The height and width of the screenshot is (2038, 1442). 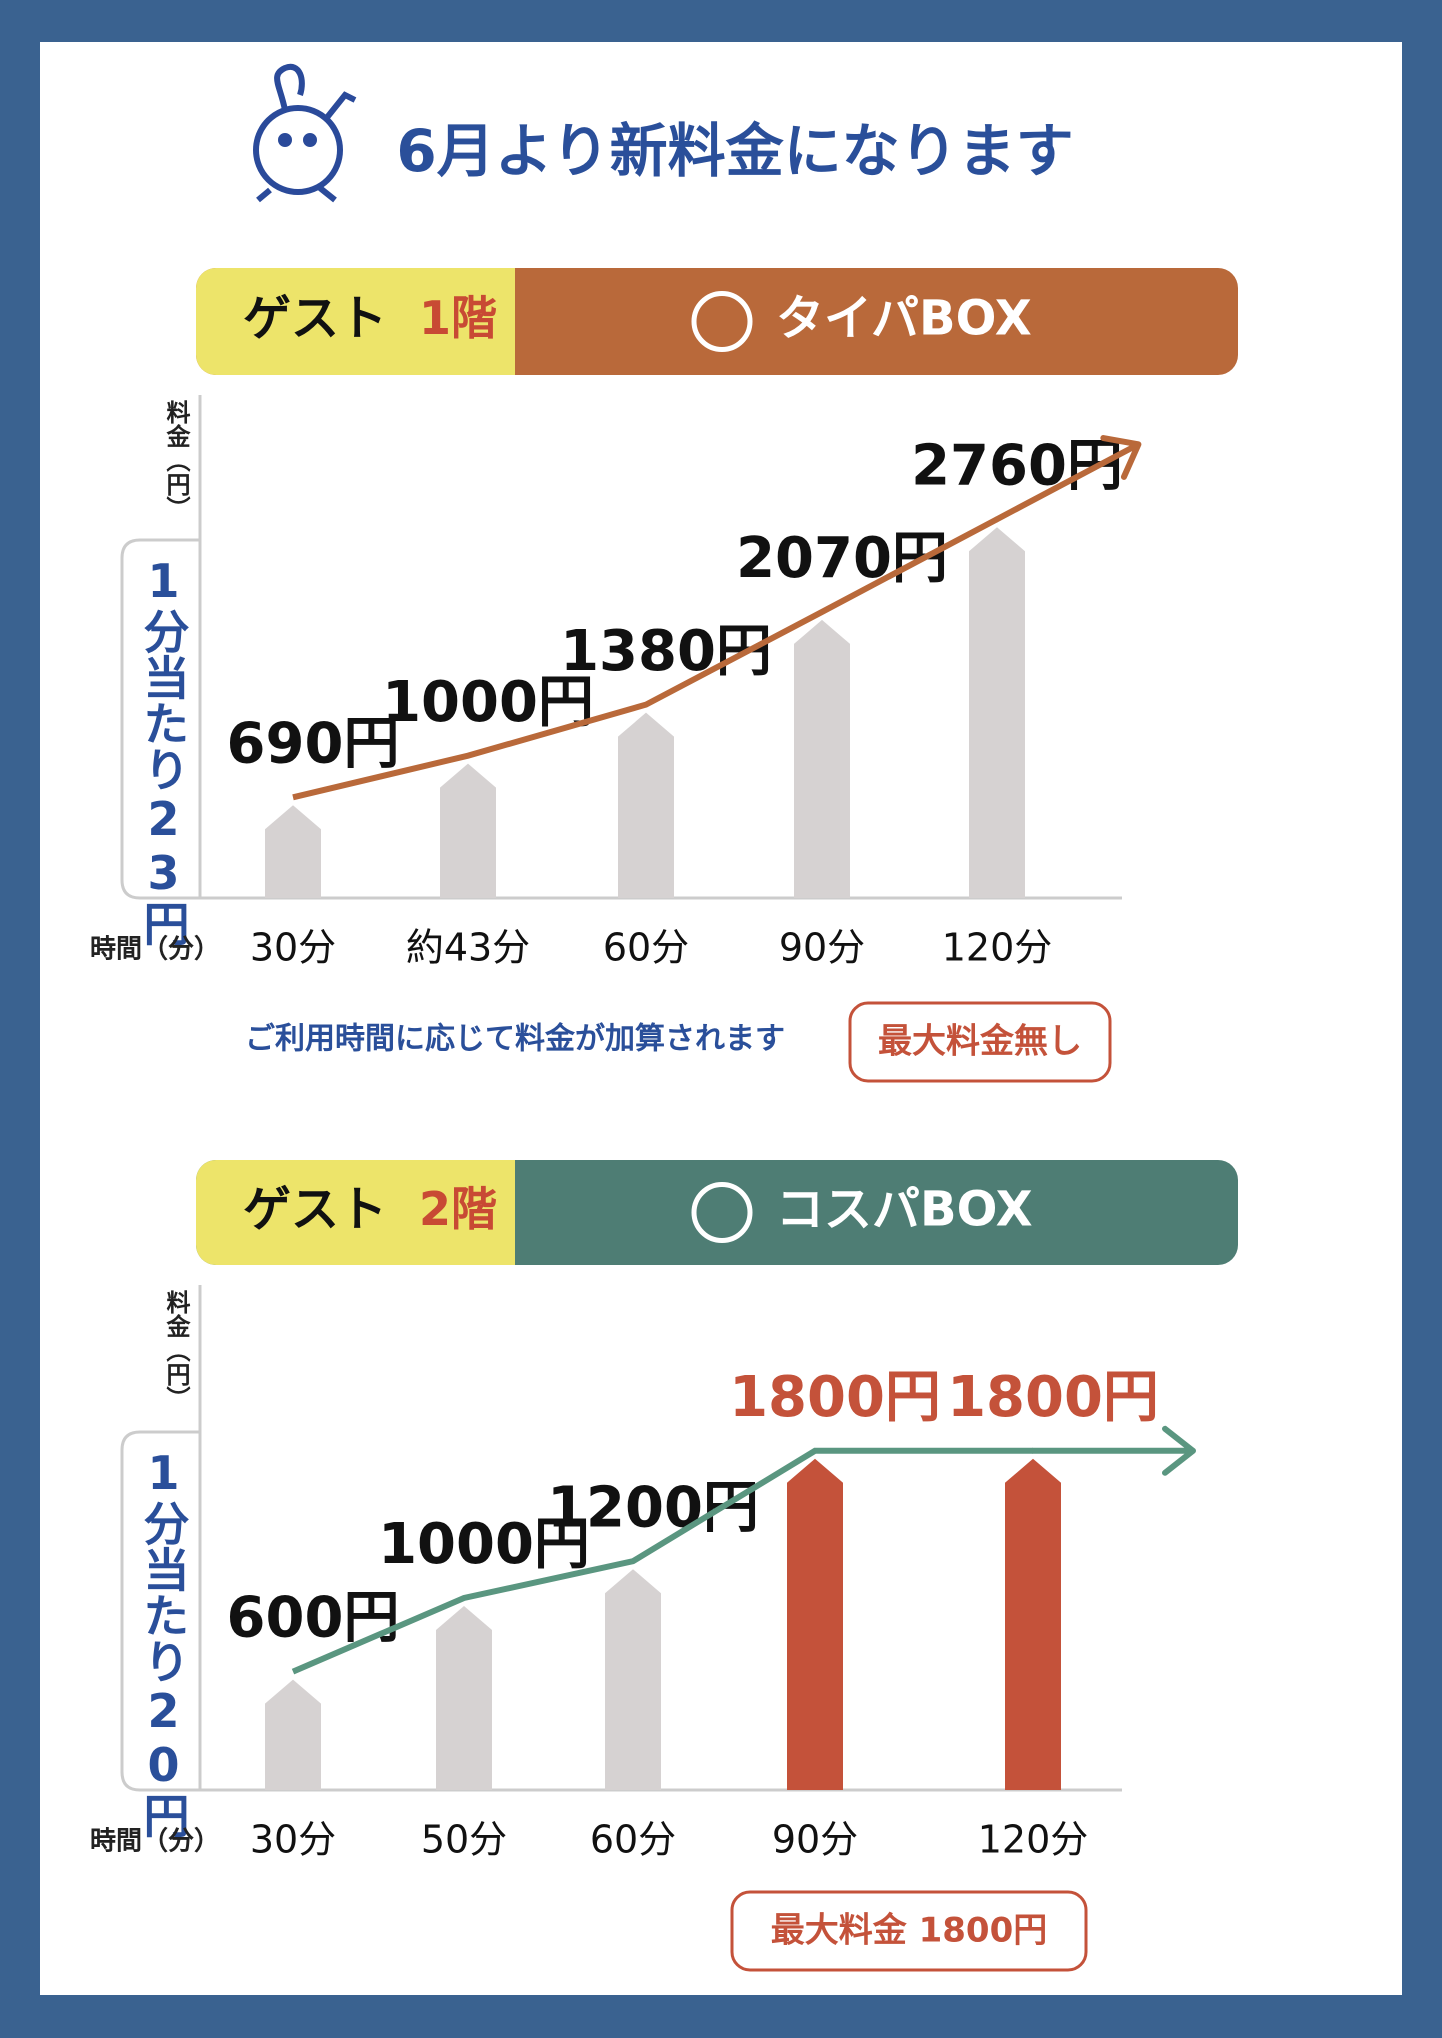 I want to click on x-tick-label: 50分, so click(x=464, y=1840).